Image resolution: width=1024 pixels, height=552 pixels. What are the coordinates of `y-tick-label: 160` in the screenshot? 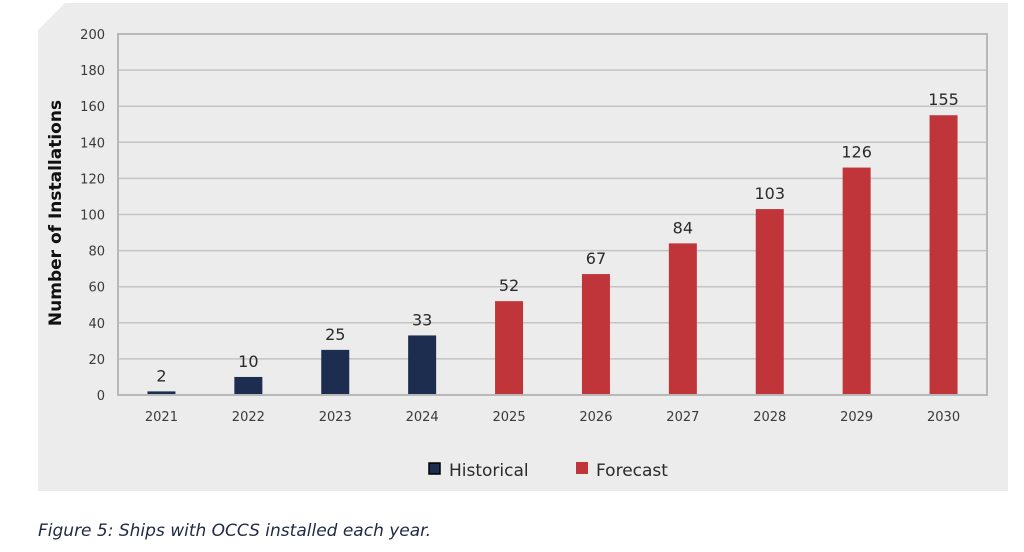 It's located at (92, 107).